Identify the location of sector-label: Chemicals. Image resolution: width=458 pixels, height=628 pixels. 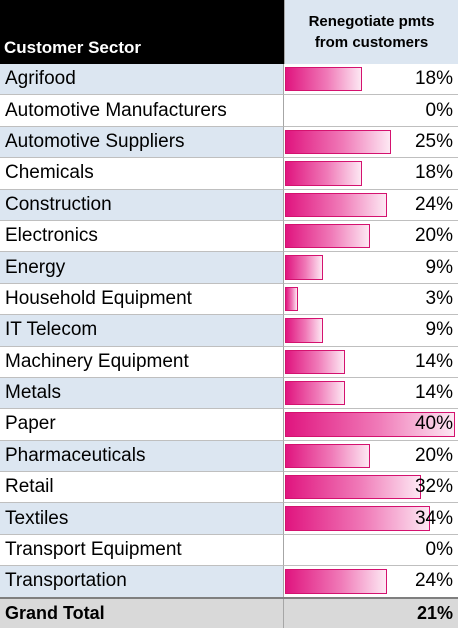
(142, 174).